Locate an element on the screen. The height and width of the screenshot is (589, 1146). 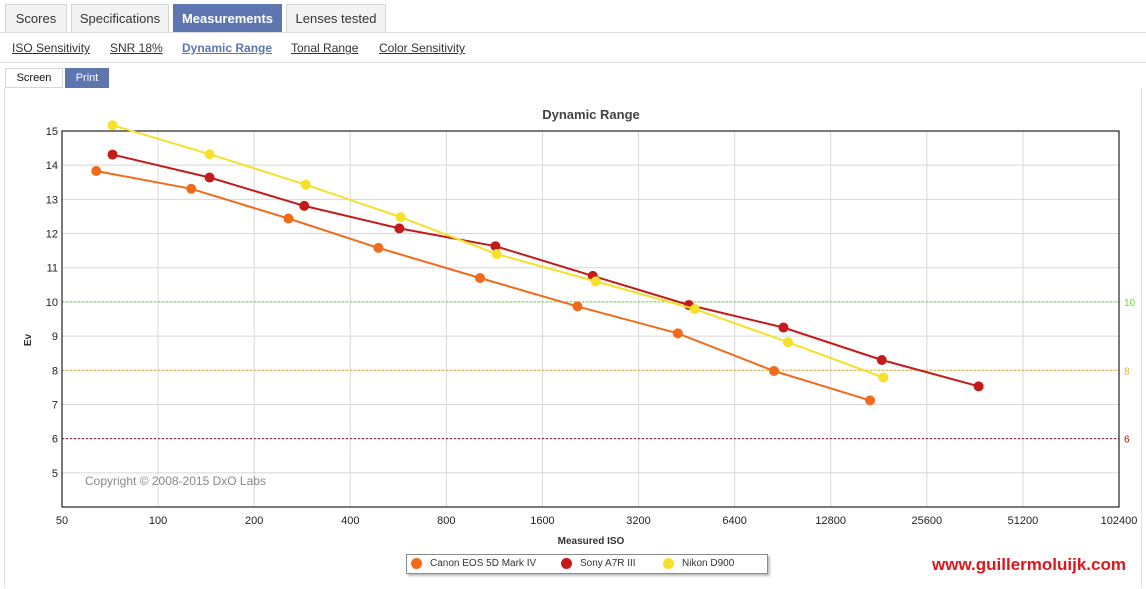
subnav-snr-18: SNR 18% is located at coordinates (136, 48).